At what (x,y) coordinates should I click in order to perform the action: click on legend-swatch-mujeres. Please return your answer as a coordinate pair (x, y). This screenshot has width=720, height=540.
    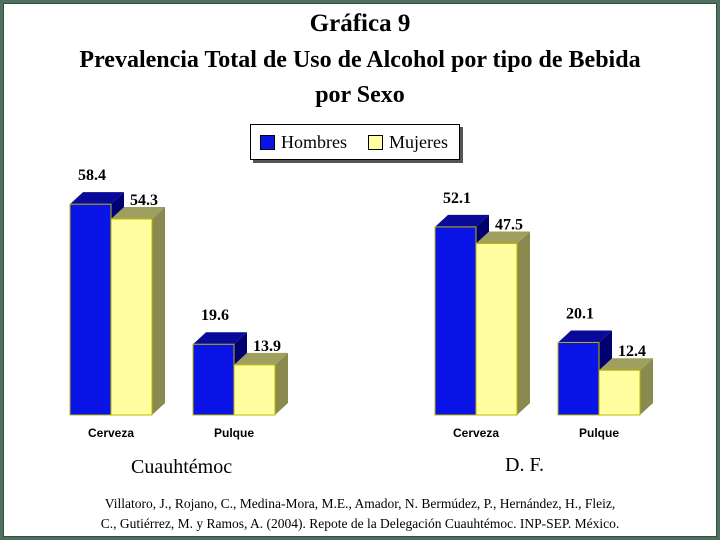
    Looking at the image, I should click on (375, 142).